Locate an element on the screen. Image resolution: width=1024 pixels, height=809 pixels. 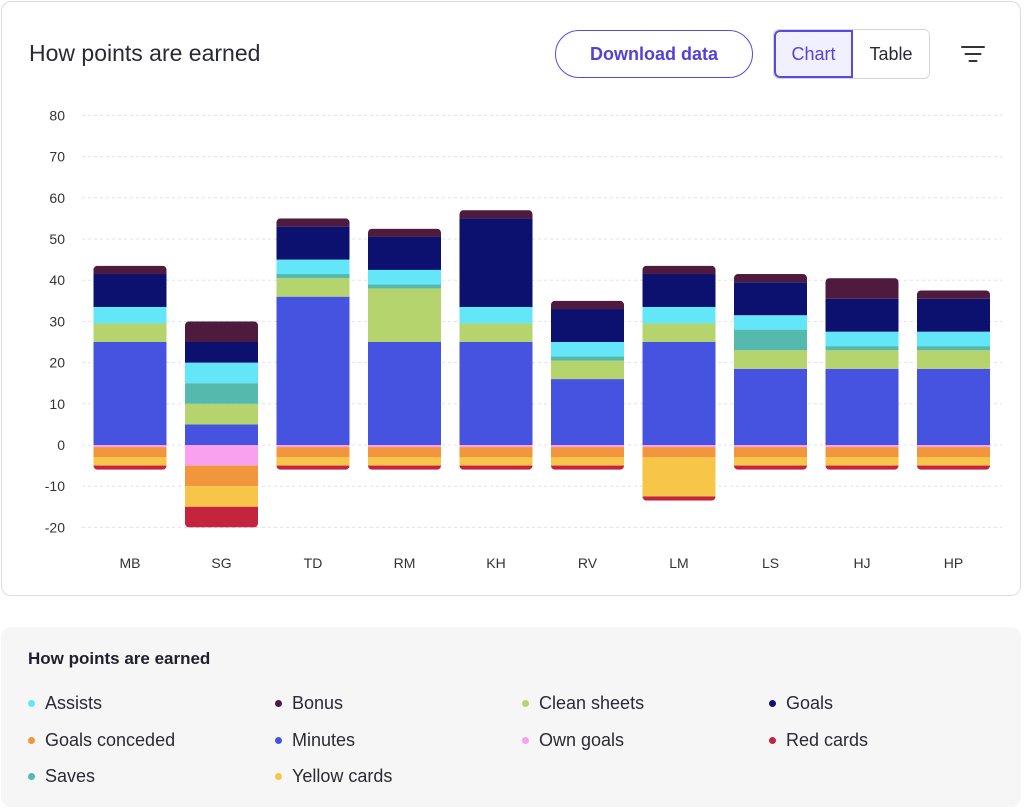
y-tick-label: 80 is located at coordinates (57, 115).